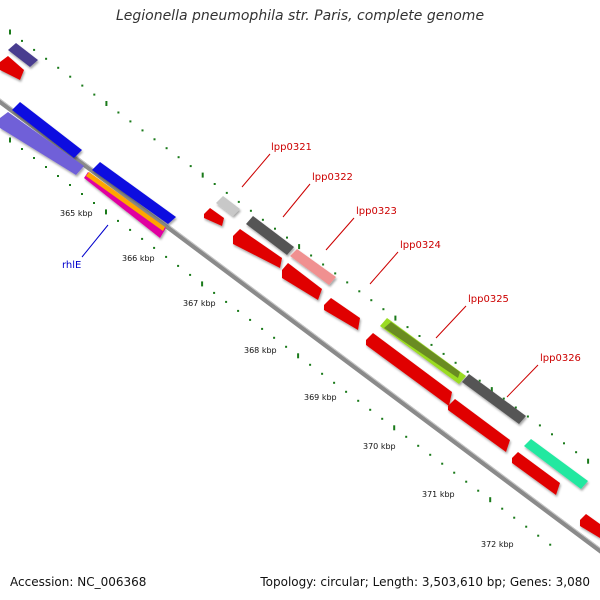  I want to click on tick-label: 370 kbp, so click(379, 446).